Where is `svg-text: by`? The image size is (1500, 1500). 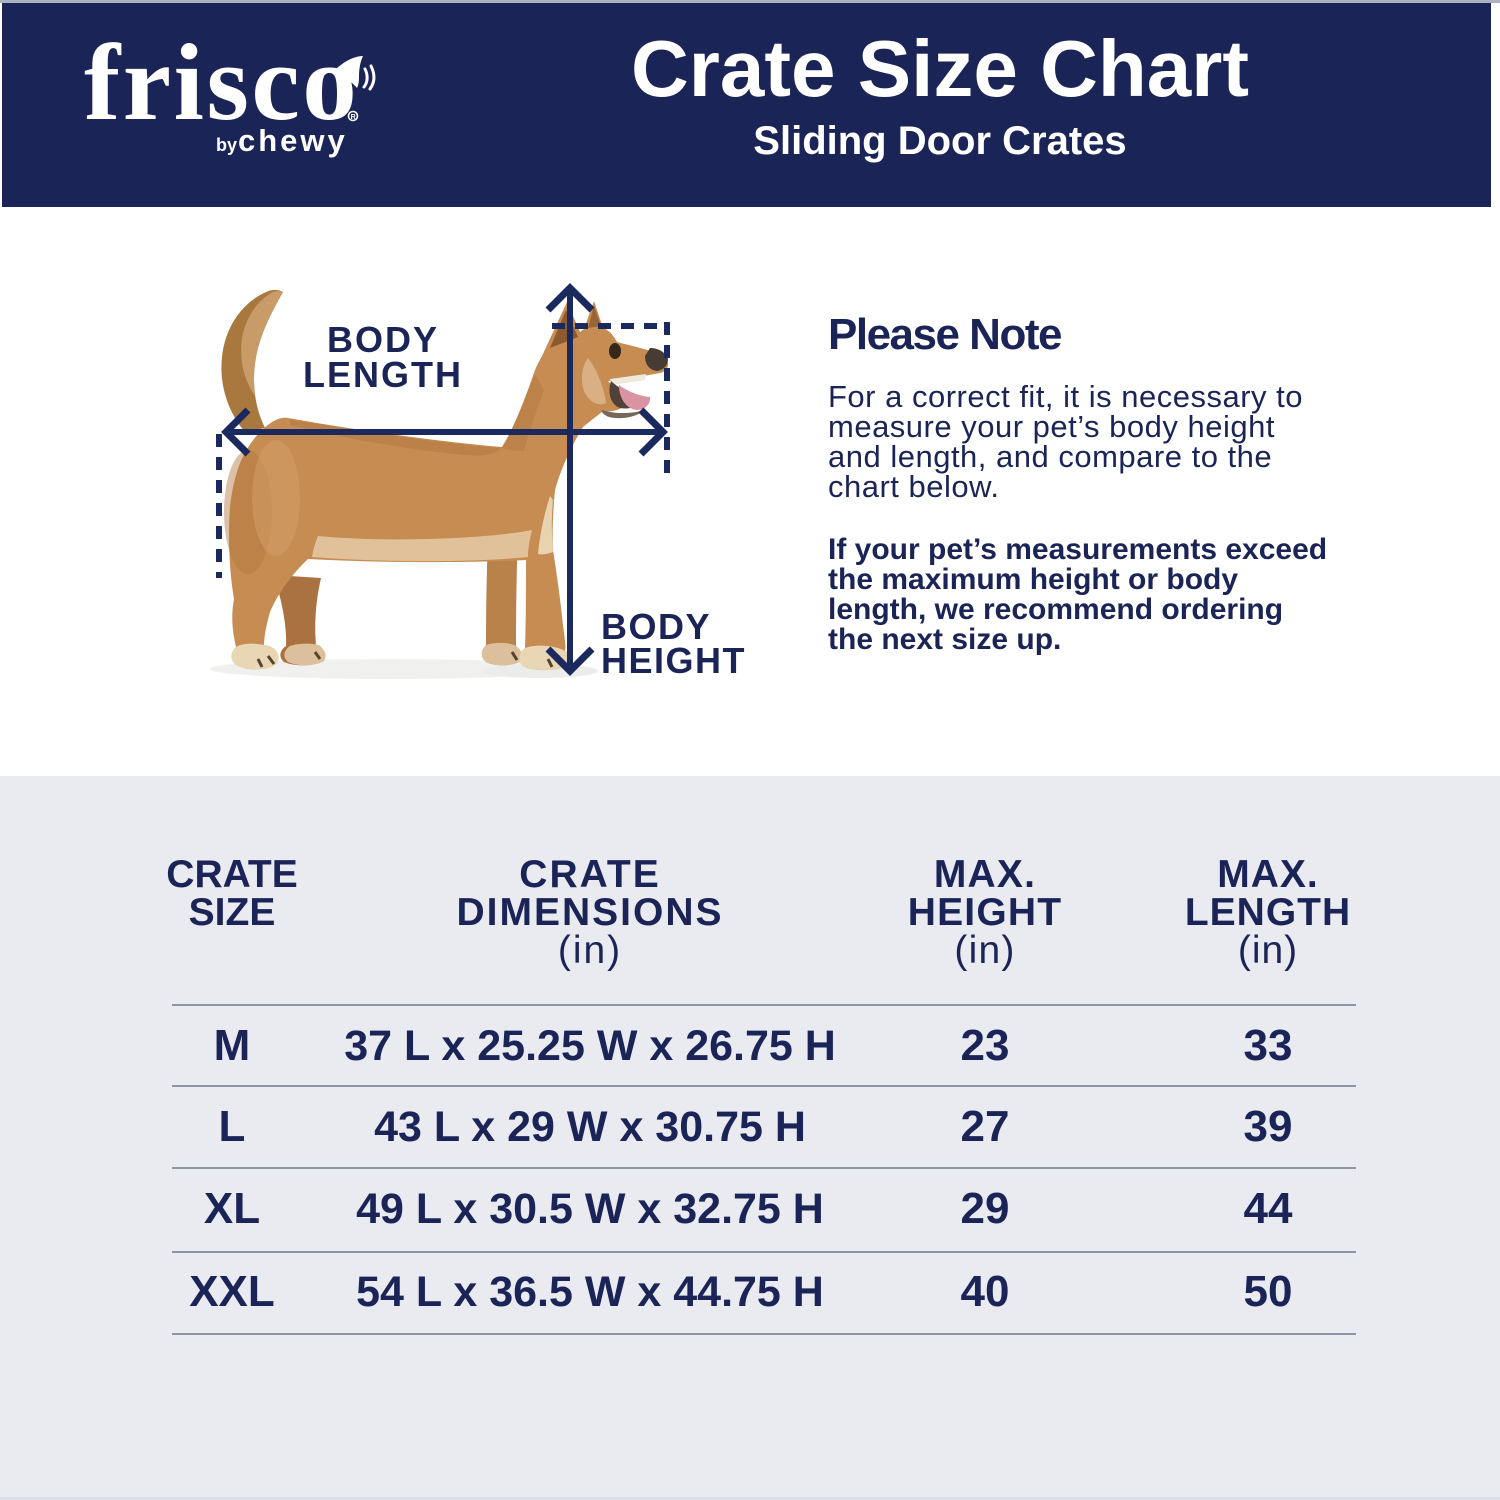 svg-text: by is located at coordinates (226, 145).